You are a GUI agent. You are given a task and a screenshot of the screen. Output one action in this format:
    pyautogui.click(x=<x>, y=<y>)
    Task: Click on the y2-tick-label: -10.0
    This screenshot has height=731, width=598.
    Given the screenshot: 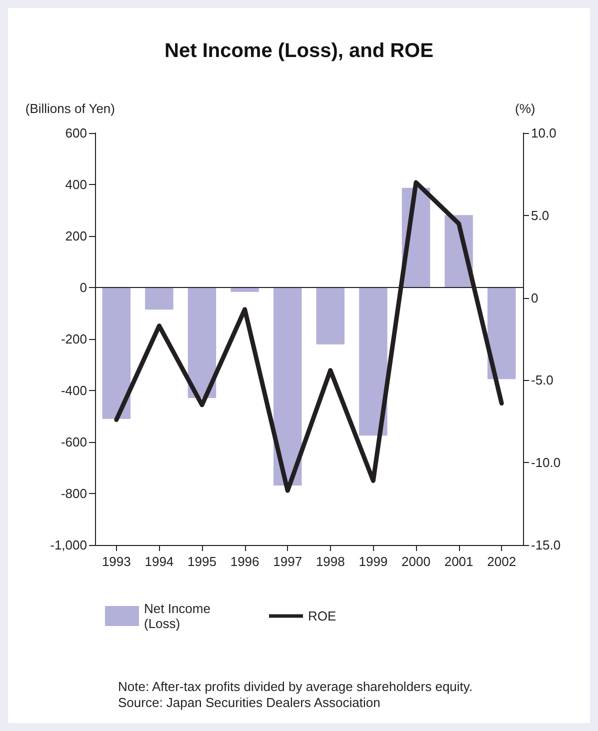 What is the action you would take?
    pyautogui.click(x=546, y=462)
    